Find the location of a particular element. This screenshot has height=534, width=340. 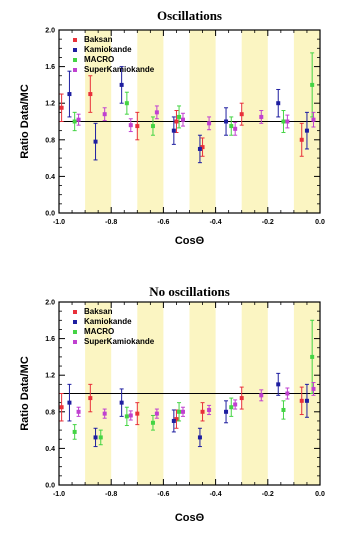

x-tick-label: 0.0 is located at coordinates (320, 222).